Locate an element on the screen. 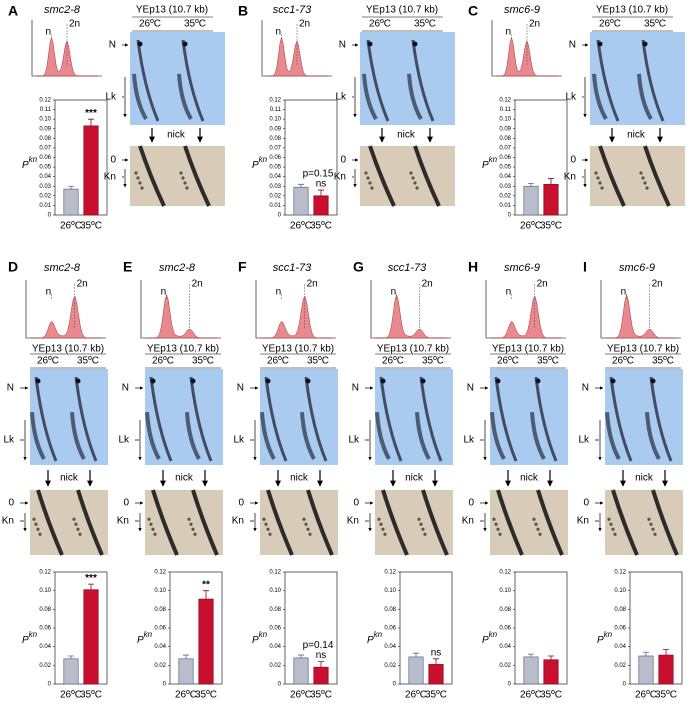  ploidy-label: 2n is located at coordinates (534, 24).